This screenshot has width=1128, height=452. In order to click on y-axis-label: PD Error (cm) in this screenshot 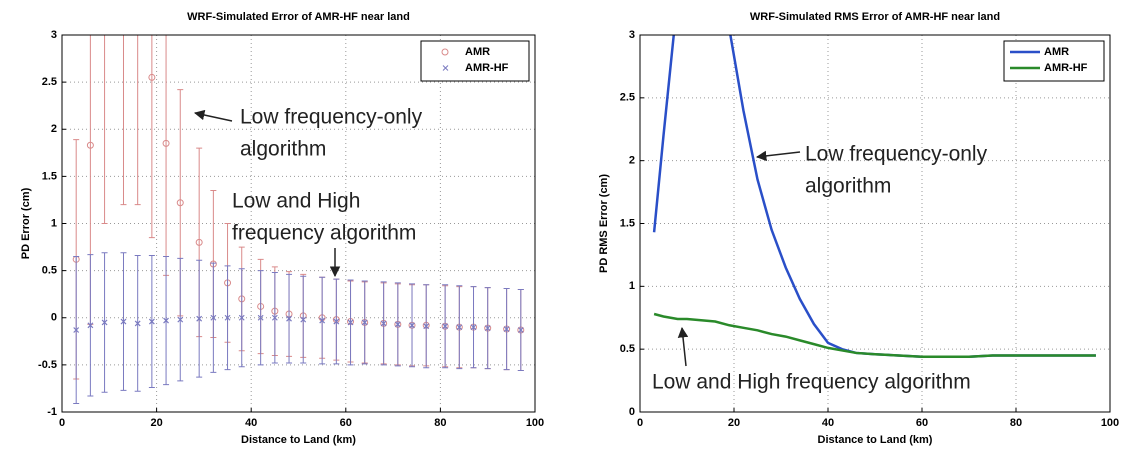, I will do `click(26, 223)`.